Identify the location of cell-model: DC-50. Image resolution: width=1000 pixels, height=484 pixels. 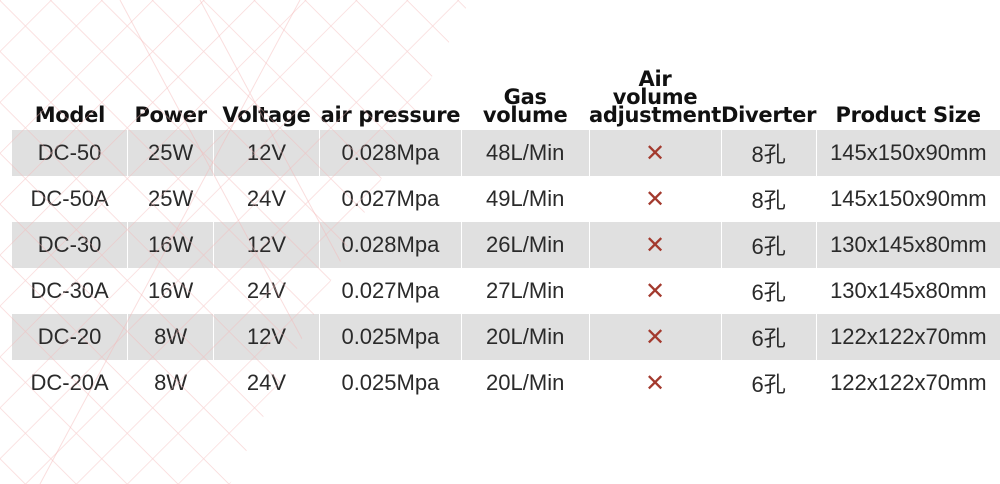
(70, 153).